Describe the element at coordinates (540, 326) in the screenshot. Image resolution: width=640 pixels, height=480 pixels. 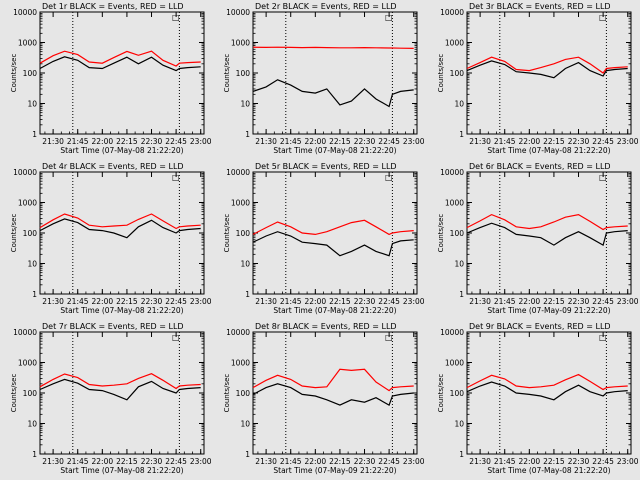
I see `panel-title: Det 9r BLACK = Events, RED = LLD` at that location.